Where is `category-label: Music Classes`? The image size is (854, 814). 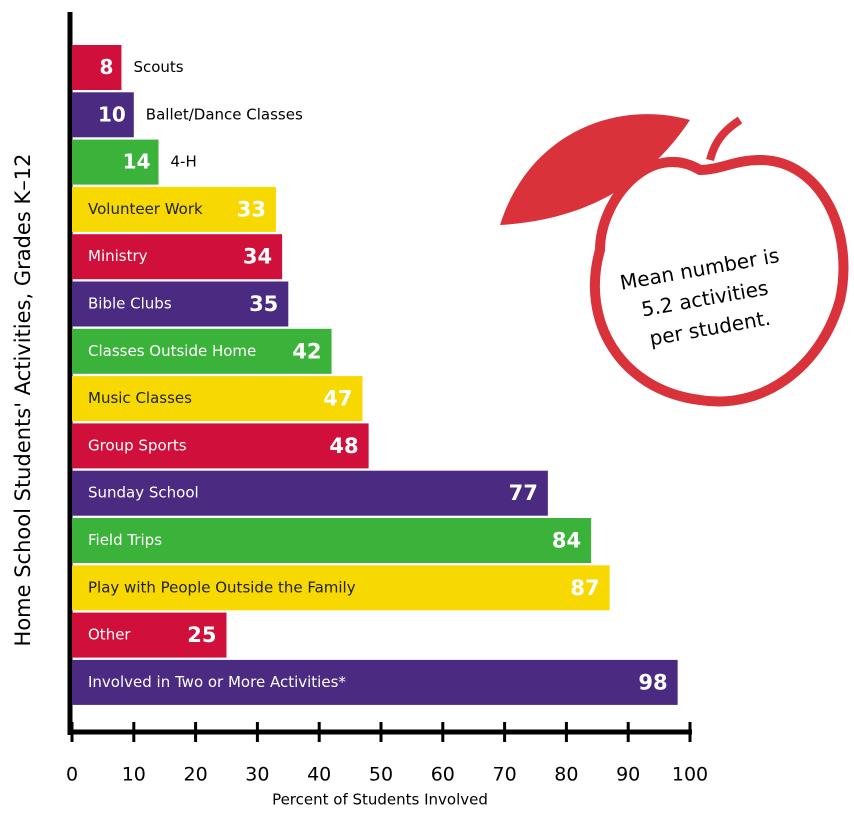 category-label: Music Classes is located at coordinates (140, 398).